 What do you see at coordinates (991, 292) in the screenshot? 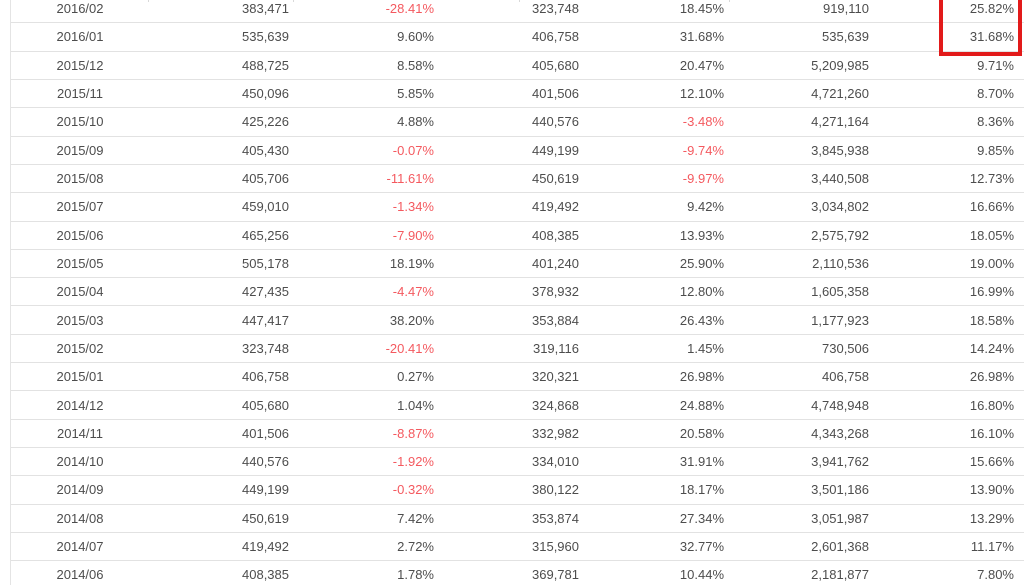
I see `cell-value: 16.99%` at bounding box center [991, 292].